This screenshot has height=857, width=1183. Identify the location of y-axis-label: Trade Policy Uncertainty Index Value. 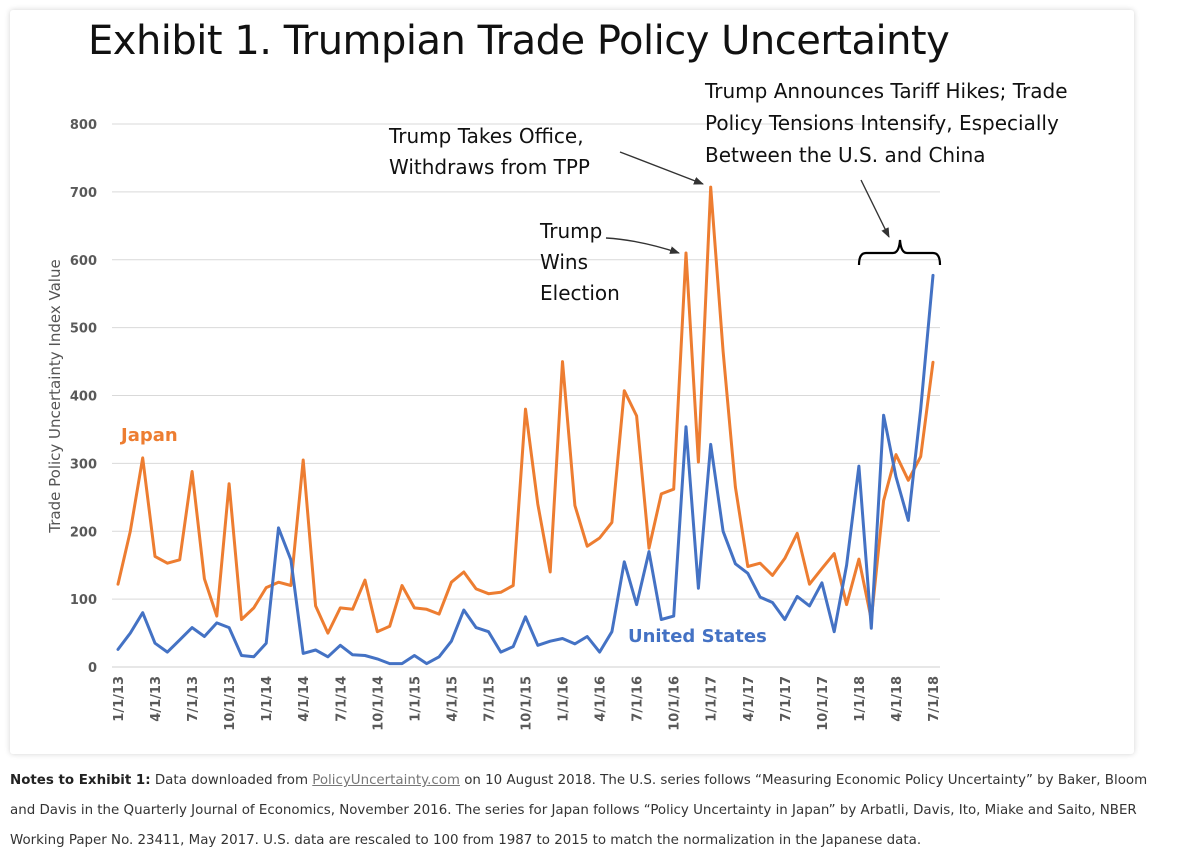
(55, 396).